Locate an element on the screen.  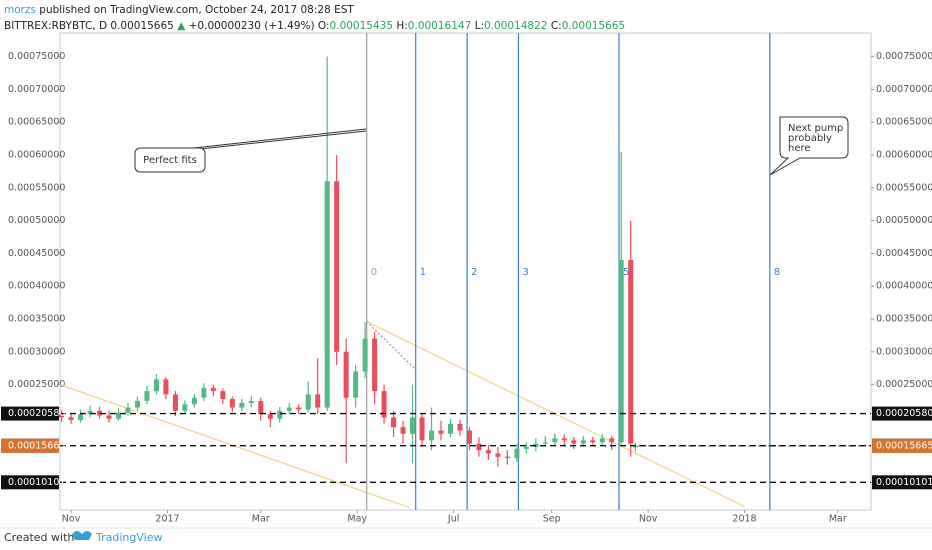
author: morzs is located at coordinates (20, 10).